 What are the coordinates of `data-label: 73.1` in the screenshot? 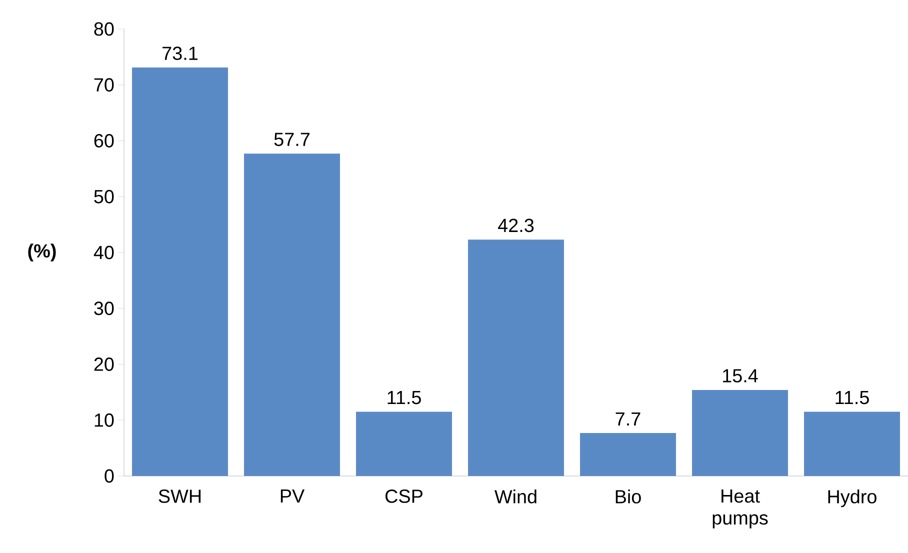 It's located at (180, 53).